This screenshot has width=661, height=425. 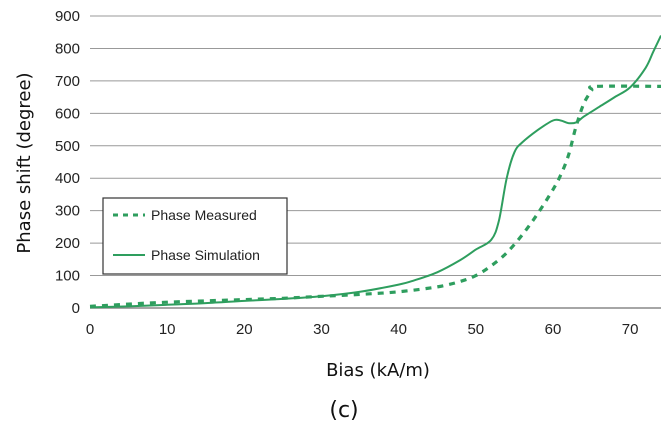 I want to click on y-tick-700: 700, so click(x=67, y=81).